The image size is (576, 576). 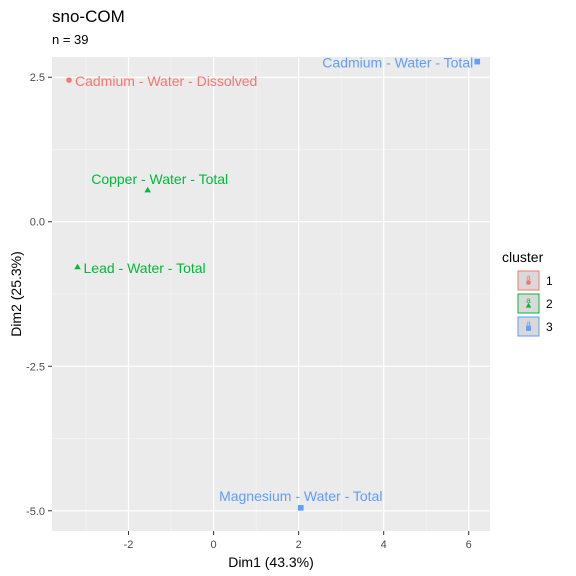 What do you see at coordinates (214, 545) in the screenshot?
I see `x-tick-label: 0` at bounding box center [214, 545].